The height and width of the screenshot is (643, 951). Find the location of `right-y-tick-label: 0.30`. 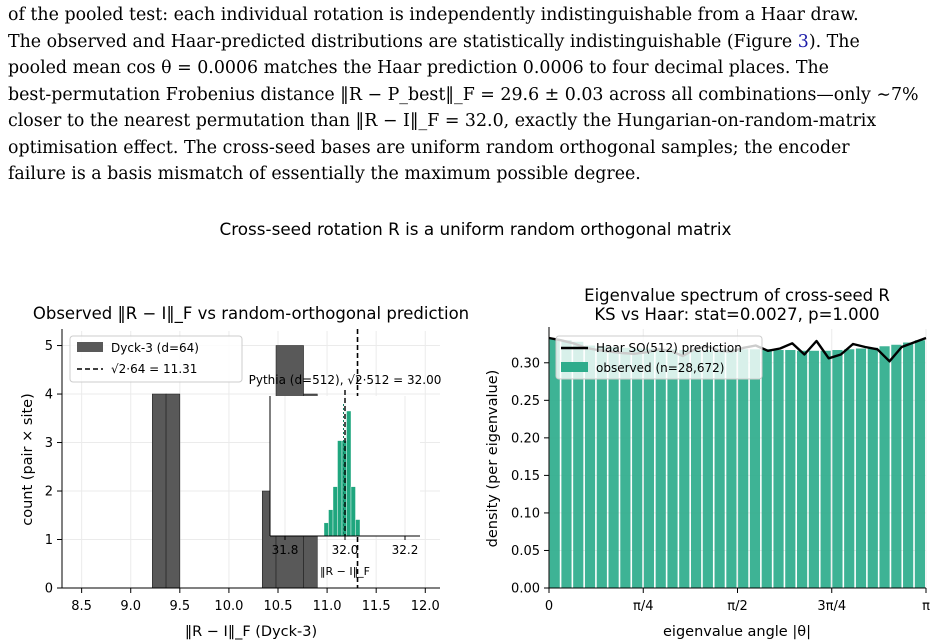

right-y-tick-label: 0.30 is located at coordinates (525, 363).